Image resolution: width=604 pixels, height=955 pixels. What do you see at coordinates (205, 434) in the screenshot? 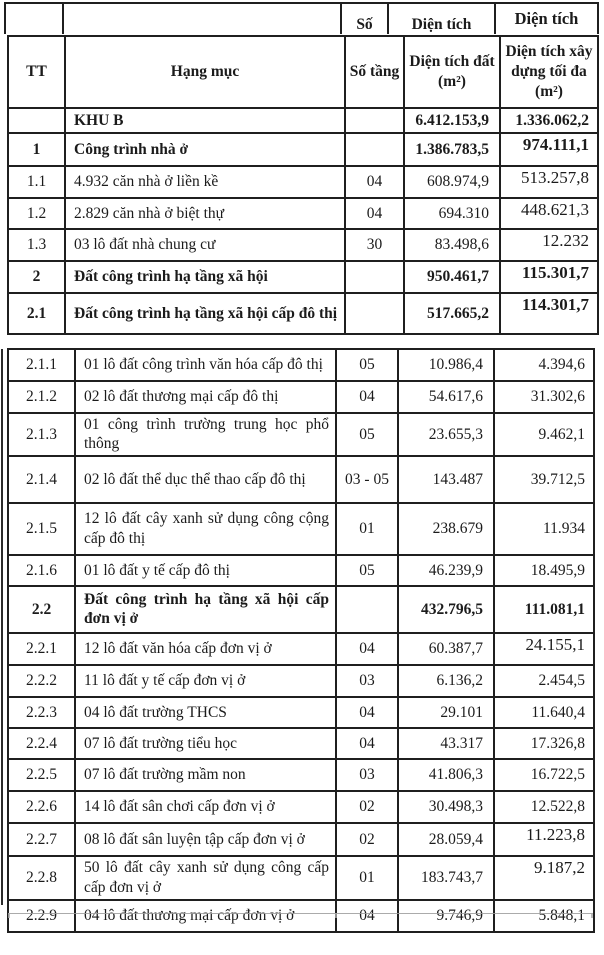
I see `cell-item: 01 công trình trường trung học phổ thông` at bounding box center [205, 434].